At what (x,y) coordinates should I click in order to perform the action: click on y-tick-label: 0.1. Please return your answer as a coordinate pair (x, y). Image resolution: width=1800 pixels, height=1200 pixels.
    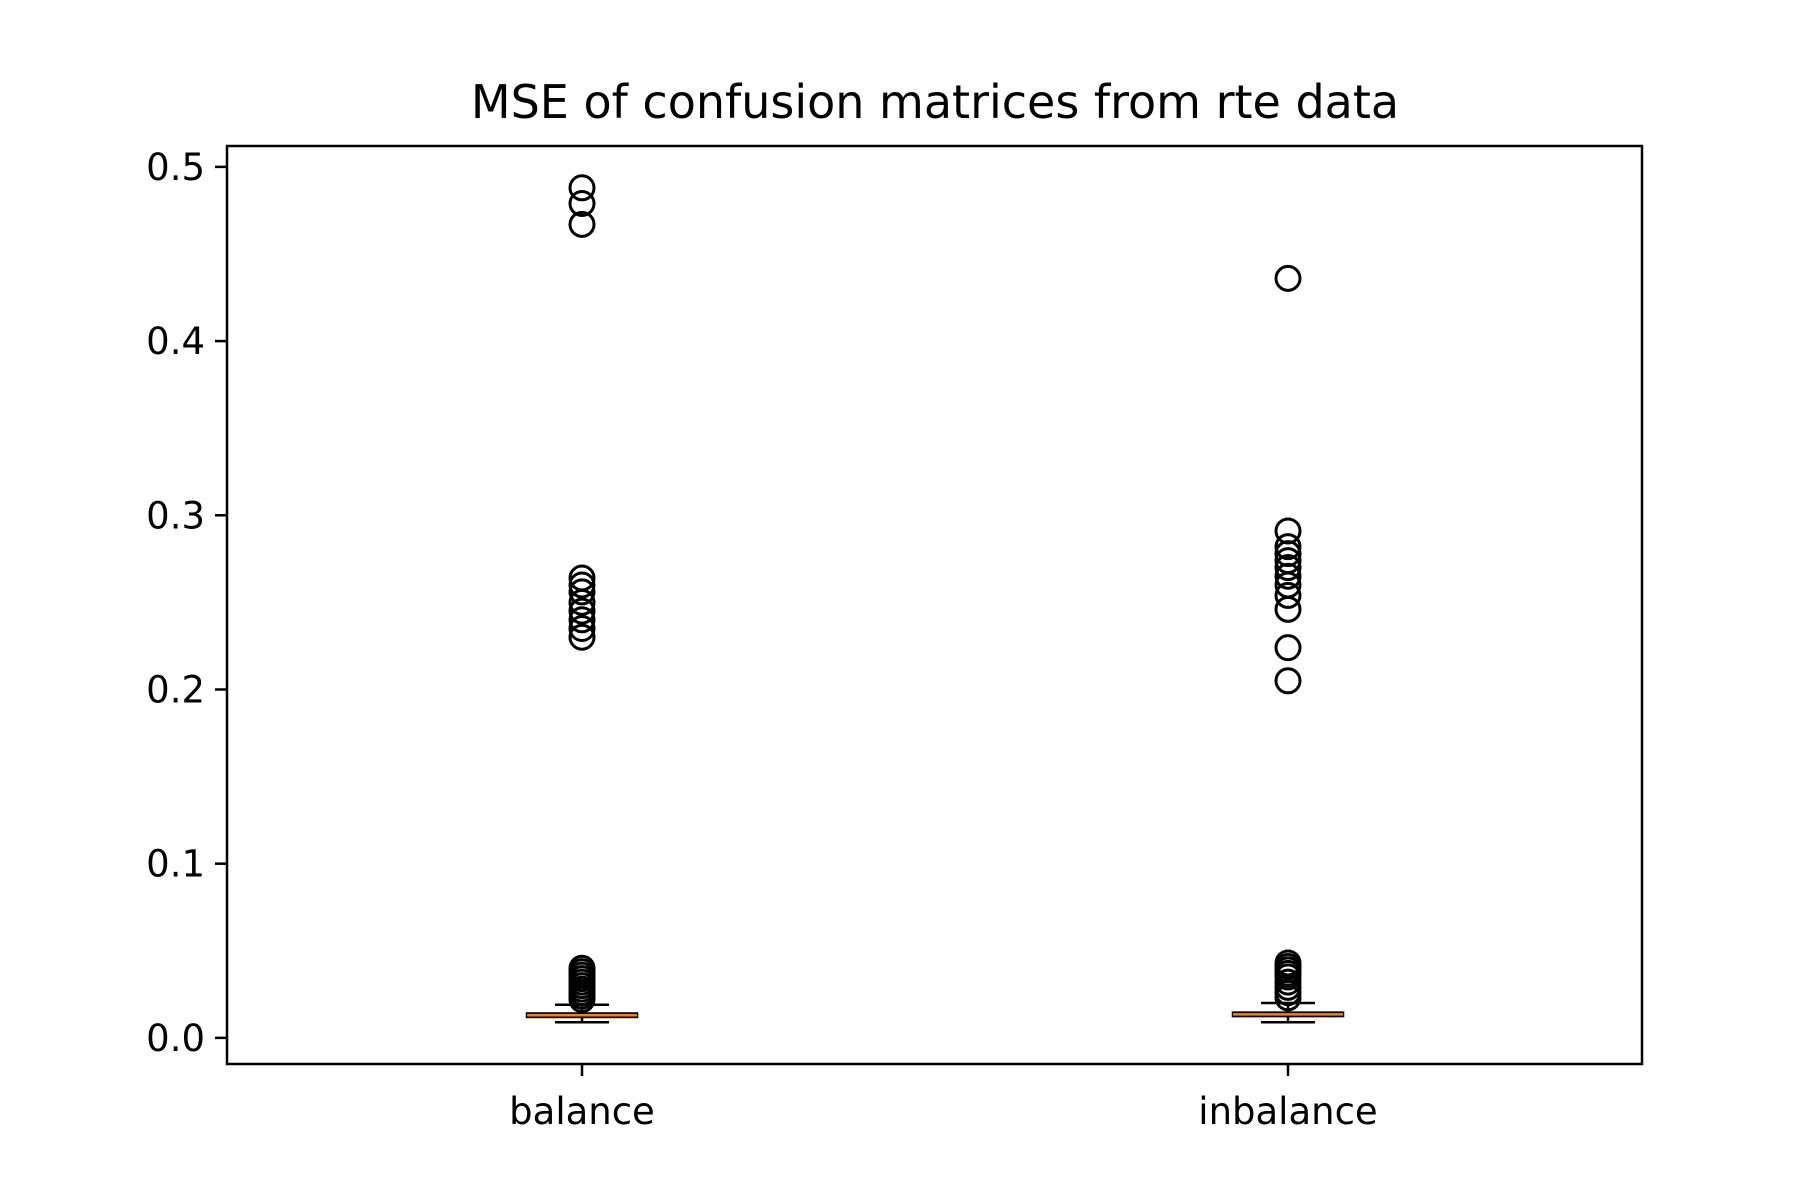
    Looking at the image, I should click on (175, 864).